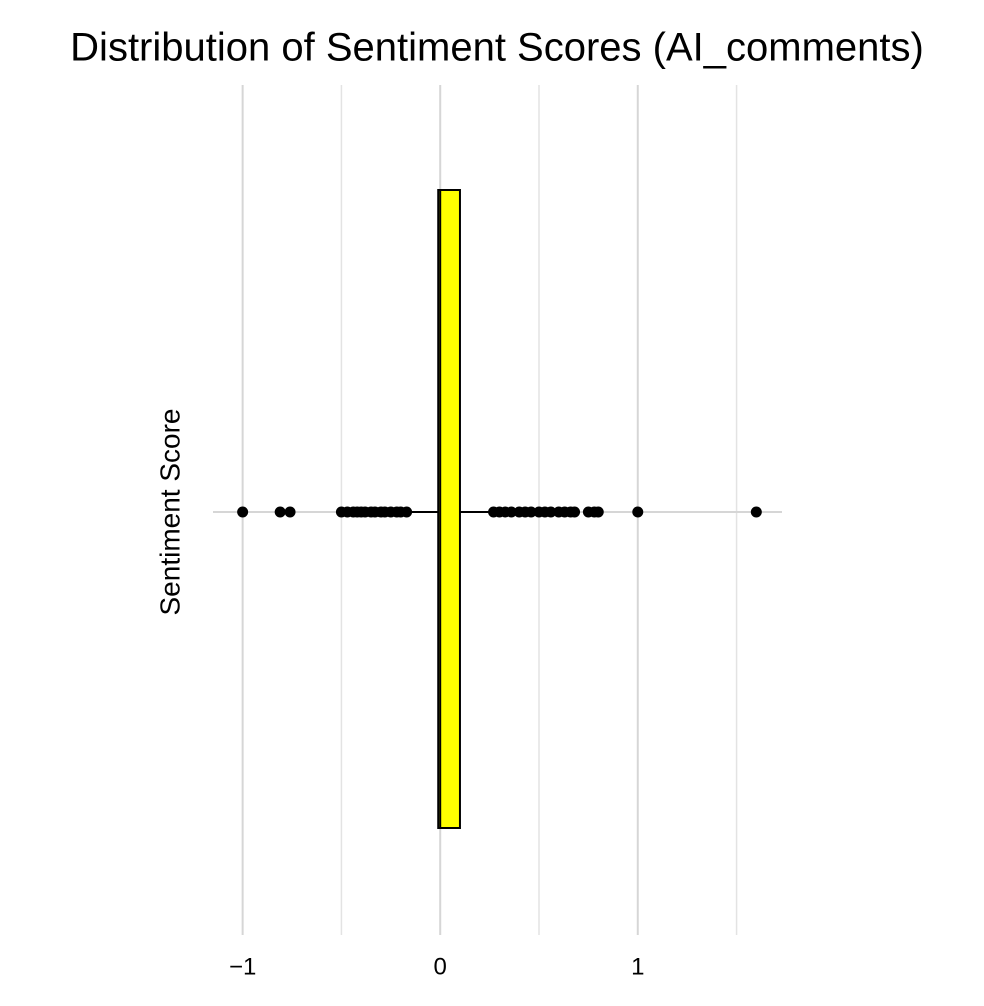 The width and height of the screenshot is (984, 1006). Describe the element at coordinates (449, 509) in the screenshot. I see `box` at that location.